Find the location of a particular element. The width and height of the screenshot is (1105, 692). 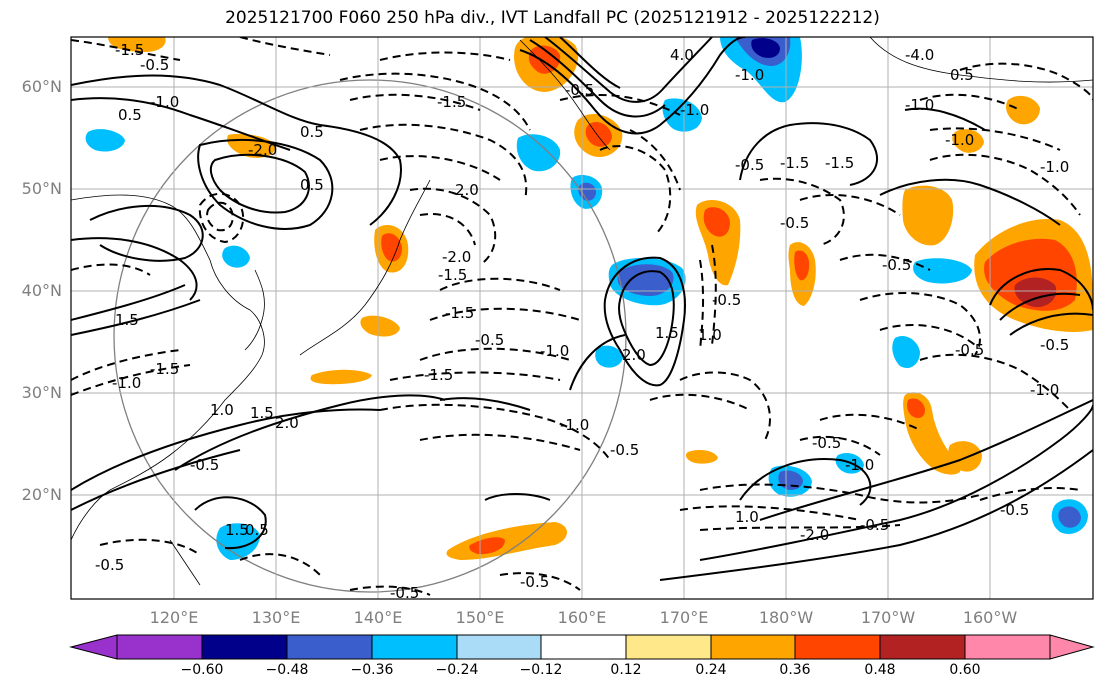

colorbar-tick-label: −0.12 is located at coordinates (541, 670).